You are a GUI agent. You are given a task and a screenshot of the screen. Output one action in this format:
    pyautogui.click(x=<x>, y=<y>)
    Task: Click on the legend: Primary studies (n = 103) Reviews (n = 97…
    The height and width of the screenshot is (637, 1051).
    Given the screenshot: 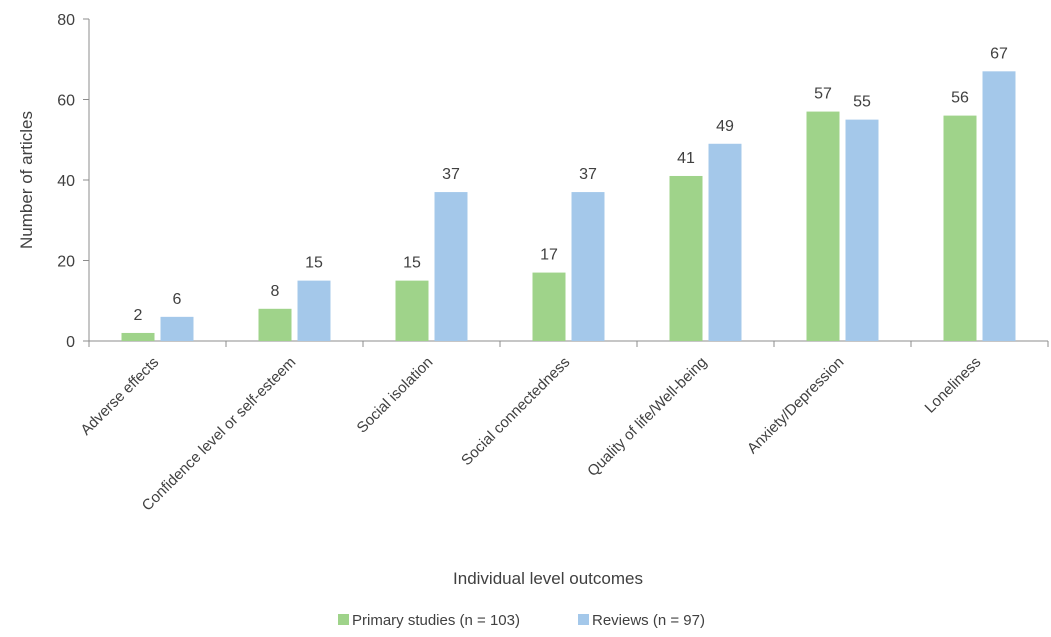 What is the action you would take?
    pyautogui.click(x=521, y=620)
    